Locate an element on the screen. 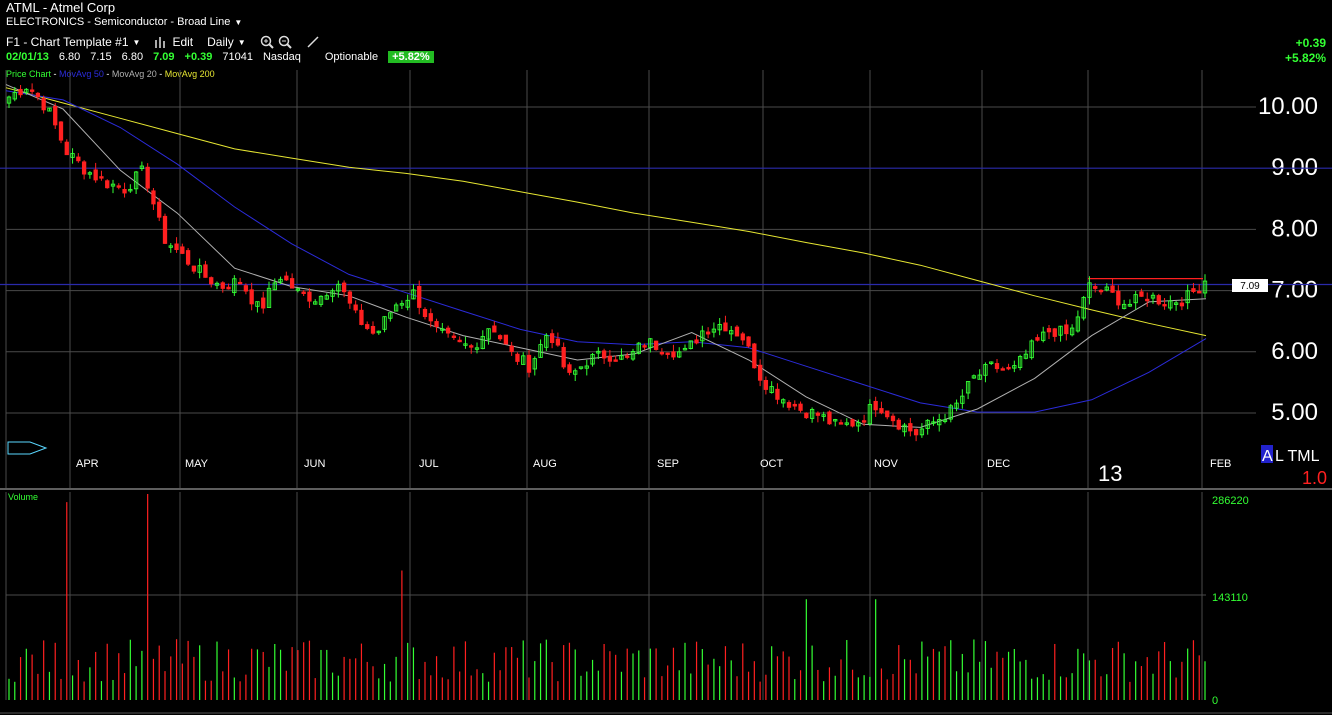 This screenshot has height=715, width=1332. draw-button is located at coordinates (313, 42).